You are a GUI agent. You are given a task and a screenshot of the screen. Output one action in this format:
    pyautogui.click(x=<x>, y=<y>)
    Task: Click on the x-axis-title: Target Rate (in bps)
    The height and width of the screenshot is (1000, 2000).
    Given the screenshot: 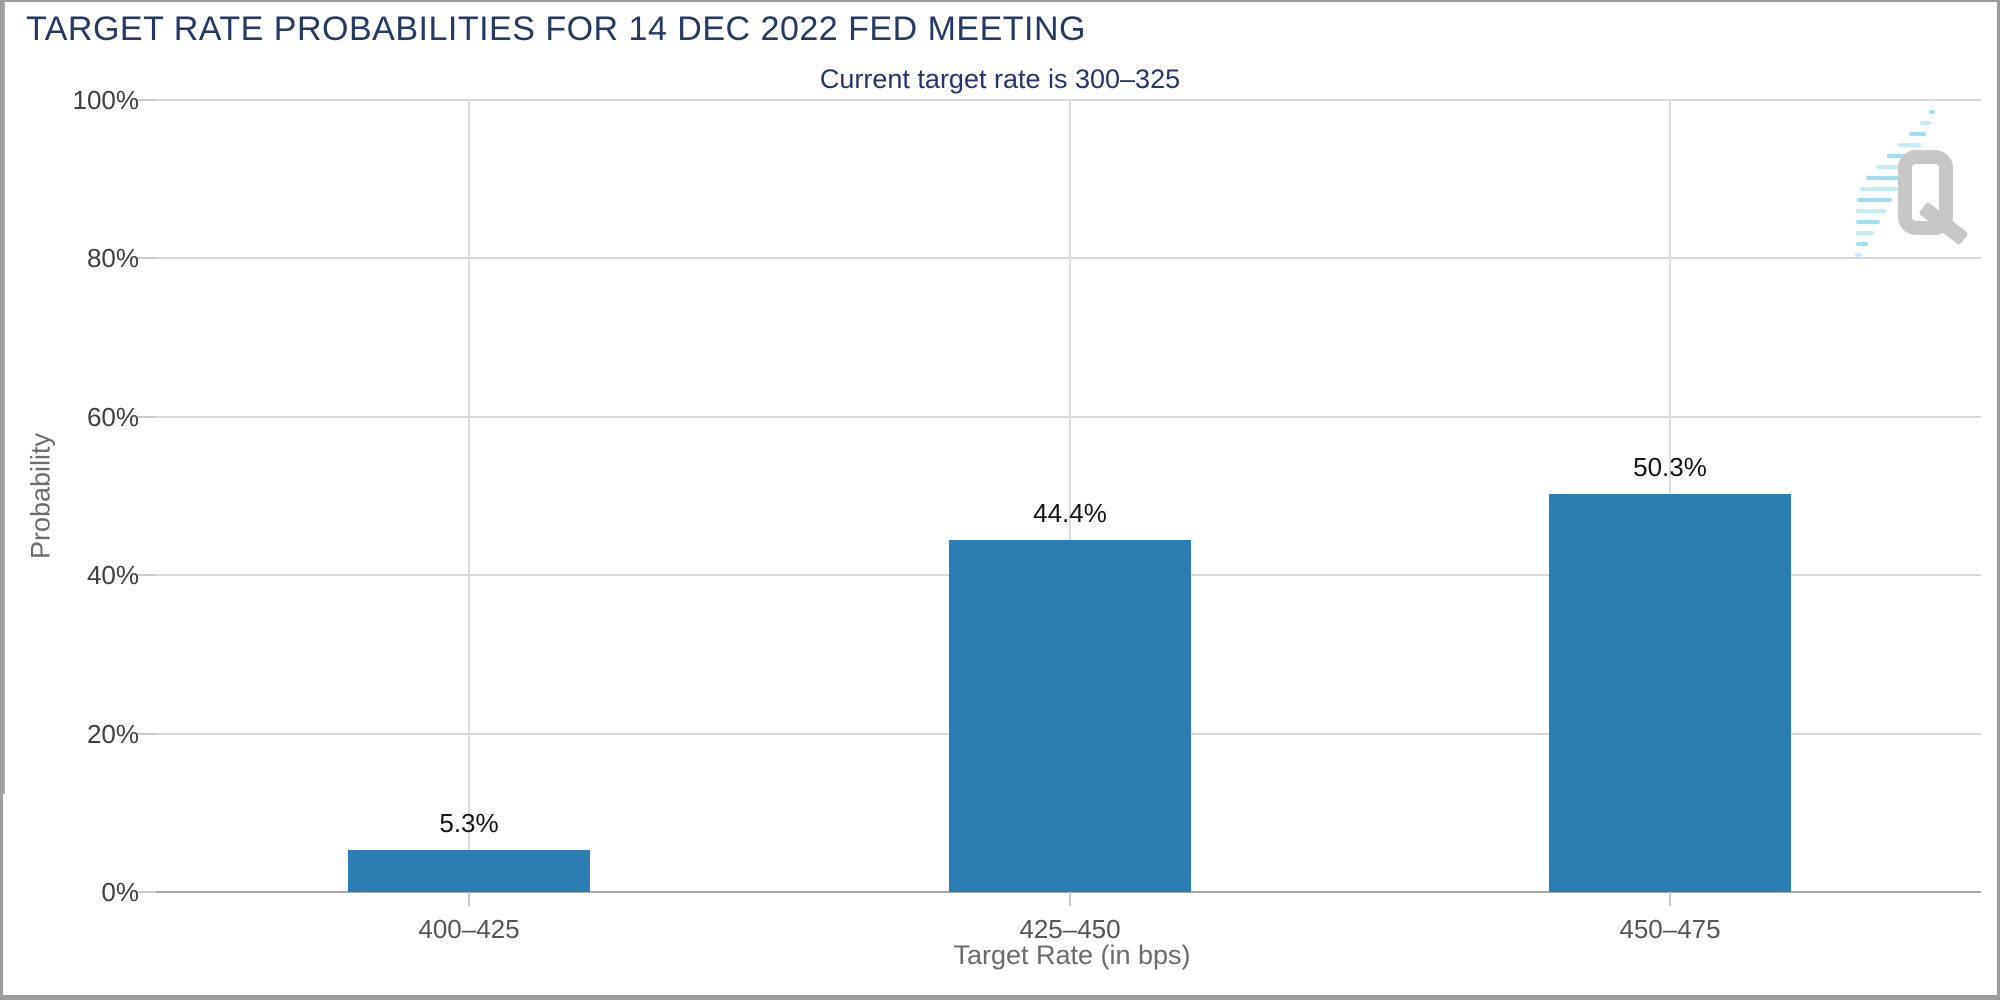 What is the action you would take?
    pyautogui.click(x=1072, y=955)
    